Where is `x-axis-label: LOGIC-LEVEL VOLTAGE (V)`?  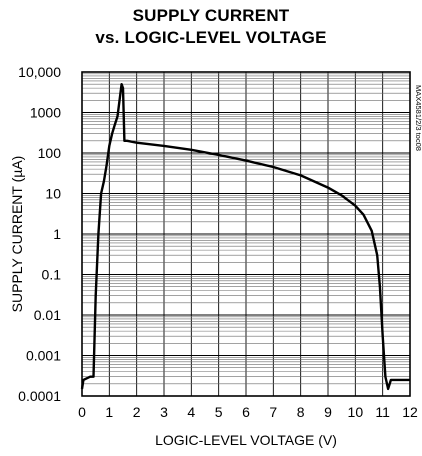 x-axis-label: LOGIC-LEVEL VOLTAGE (V) is located at coordinates (246, 440).